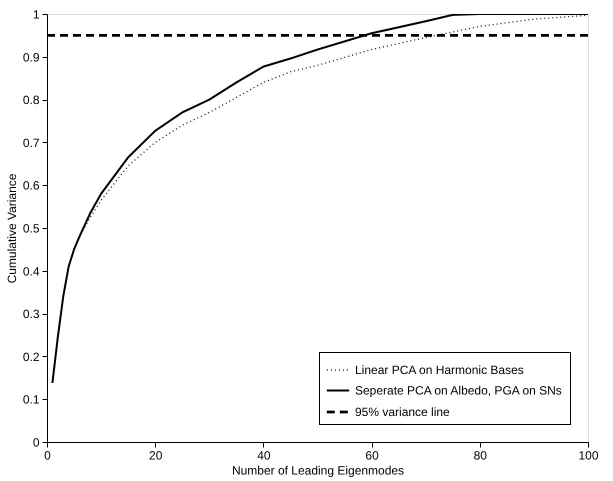 The image size is (613, 481). I want to click on x-tick-label: 60, so click(372, 455).